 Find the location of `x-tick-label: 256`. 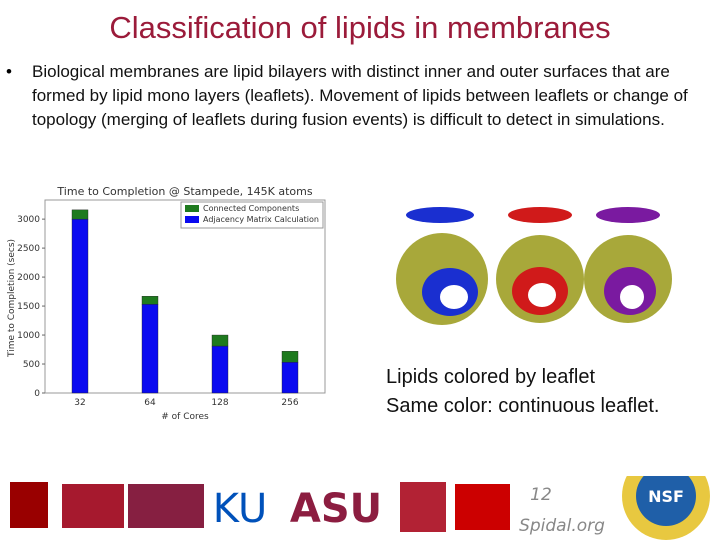

x-tick-label: 256 is located at coordinates (289, 403).